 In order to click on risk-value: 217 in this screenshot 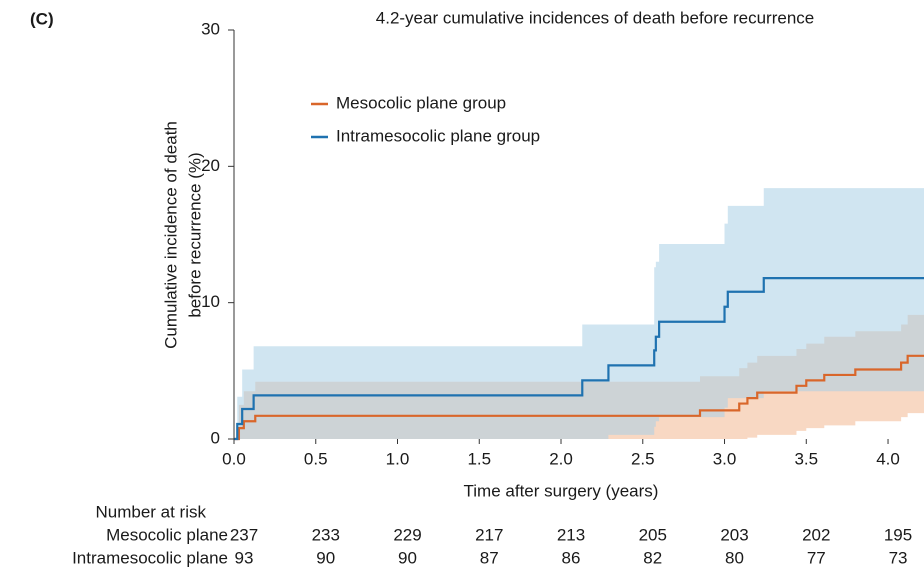, I will do `click(489, 534)`.